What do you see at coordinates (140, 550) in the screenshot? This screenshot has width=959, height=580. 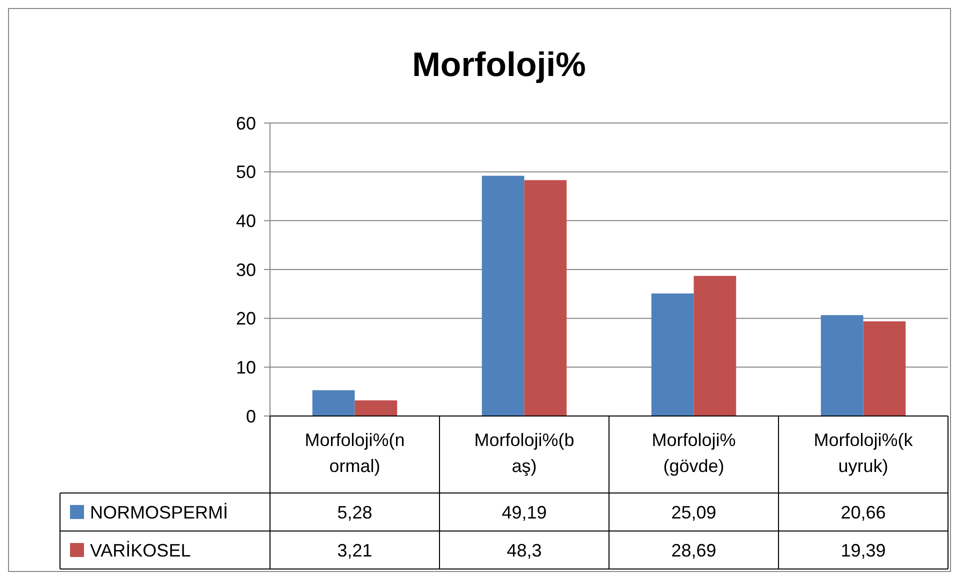 I see `legend-label: VARİKOSEL` at bounding box center [140, 550].